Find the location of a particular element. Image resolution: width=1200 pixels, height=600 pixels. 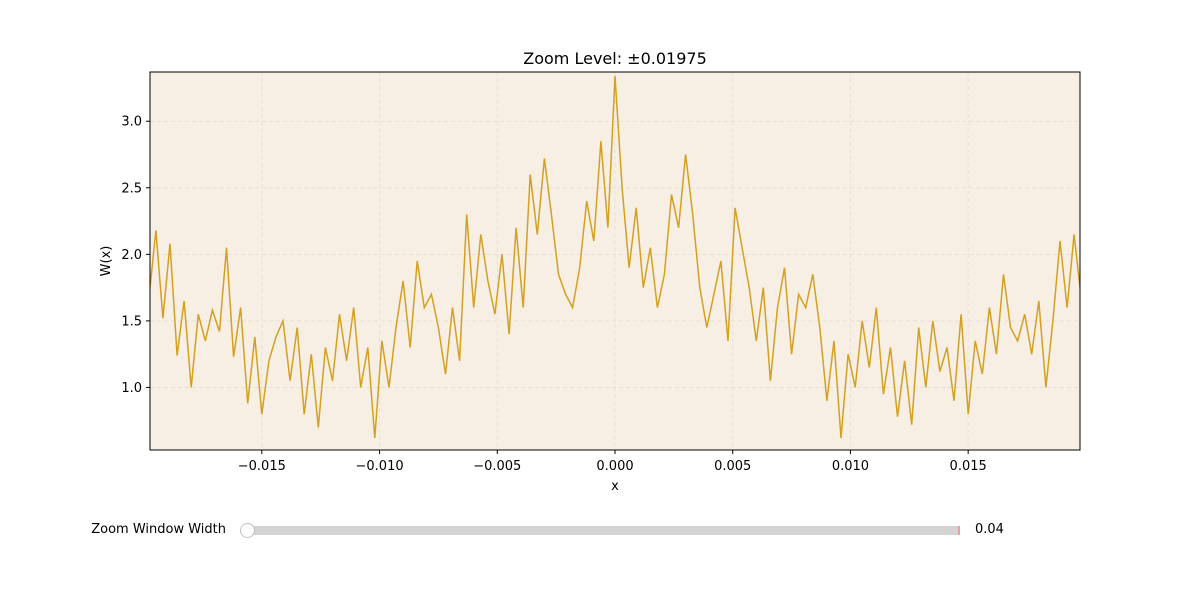

zoom-slider-handle is located at coordinates (247, 530).